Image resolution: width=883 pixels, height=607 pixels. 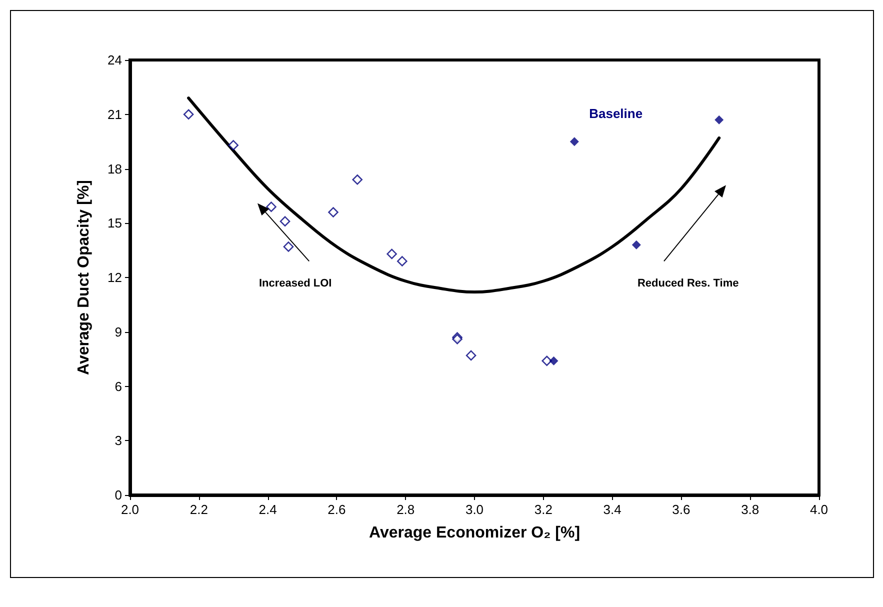 I want to click on x-tick-label: 3.8, so click(x=750, y=509).